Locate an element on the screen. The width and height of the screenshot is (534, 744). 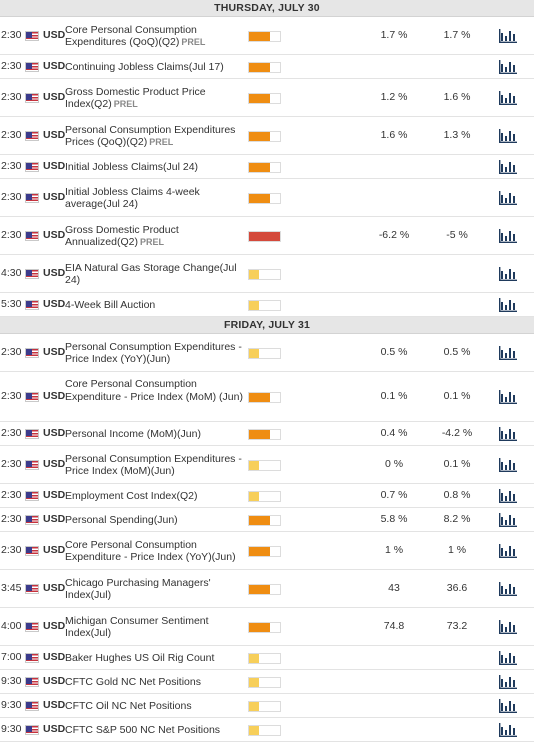
event-name: 4-Week Bill Auction is located at coordinates (155, 305).